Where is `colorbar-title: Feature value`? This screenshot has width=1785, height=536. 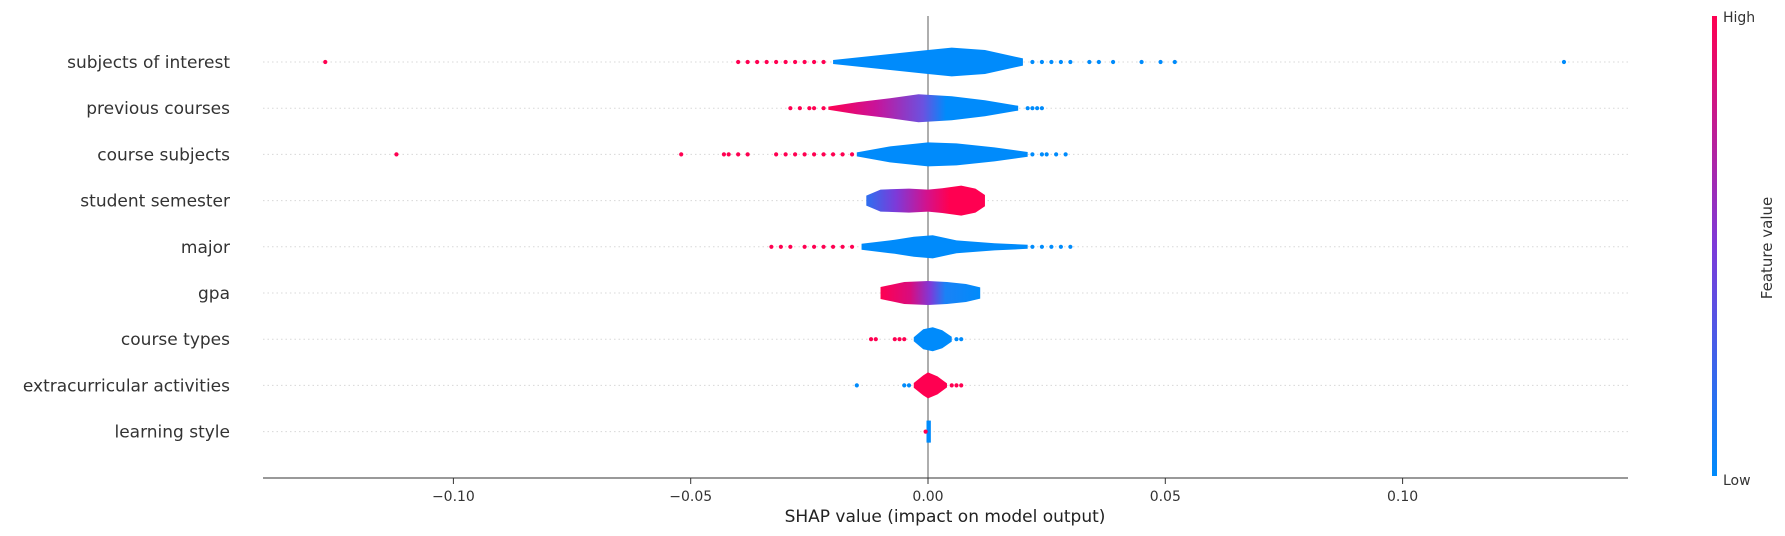 colorbar-title: Feature value is located at coordinates (1767, 248).